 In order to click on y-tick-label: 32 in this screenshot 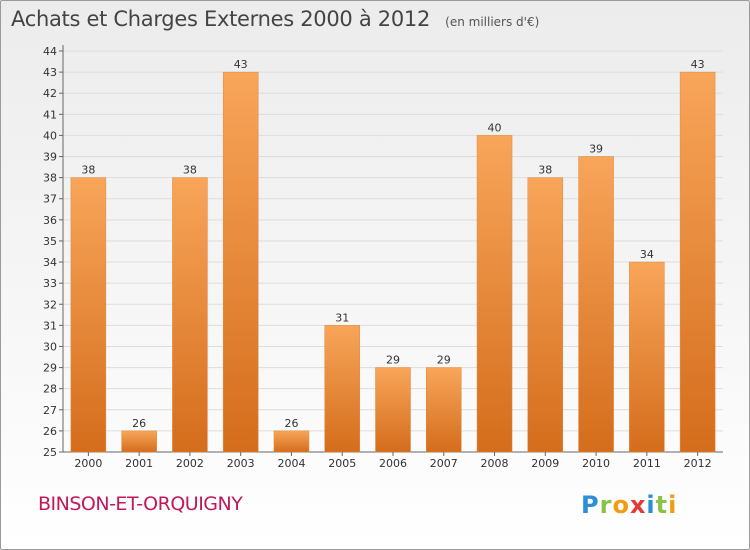, I will do `click(50, 304)`.